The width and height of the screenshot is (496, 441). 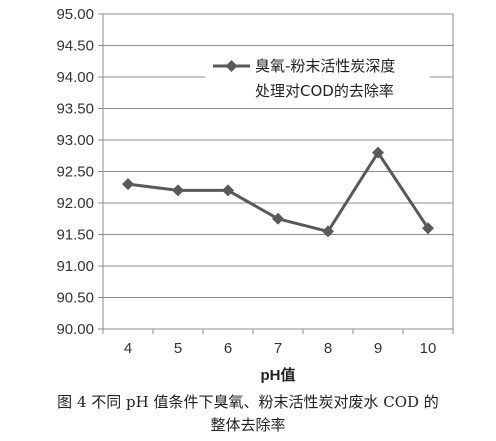 What do you see at coordinates (278, 192) in the screenshot?
I see `series-group` at bounding box center [278, 192].